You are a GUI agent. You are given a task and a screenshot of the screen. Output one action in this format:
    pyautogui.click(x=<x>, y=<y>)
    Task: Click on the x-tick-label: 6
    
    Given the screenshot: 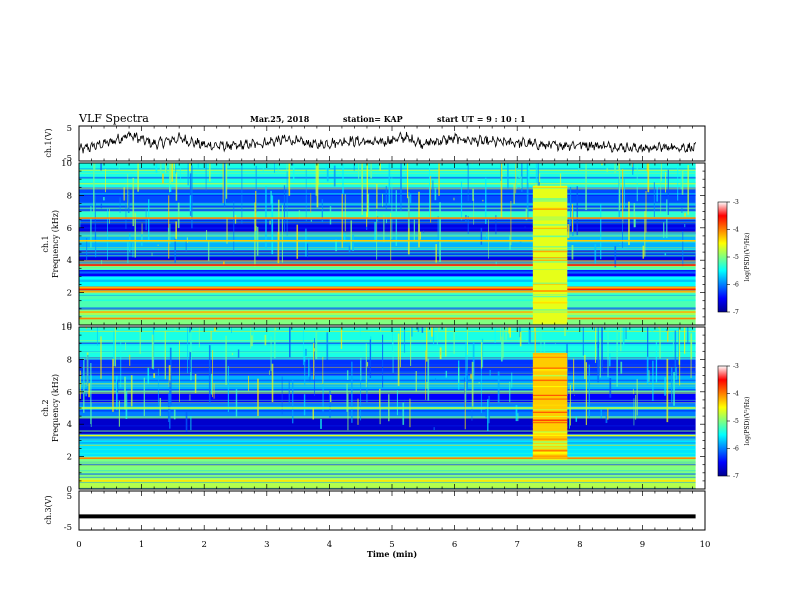 What is the action you would take?
    pyautogui.click(x=454, y=545)
    